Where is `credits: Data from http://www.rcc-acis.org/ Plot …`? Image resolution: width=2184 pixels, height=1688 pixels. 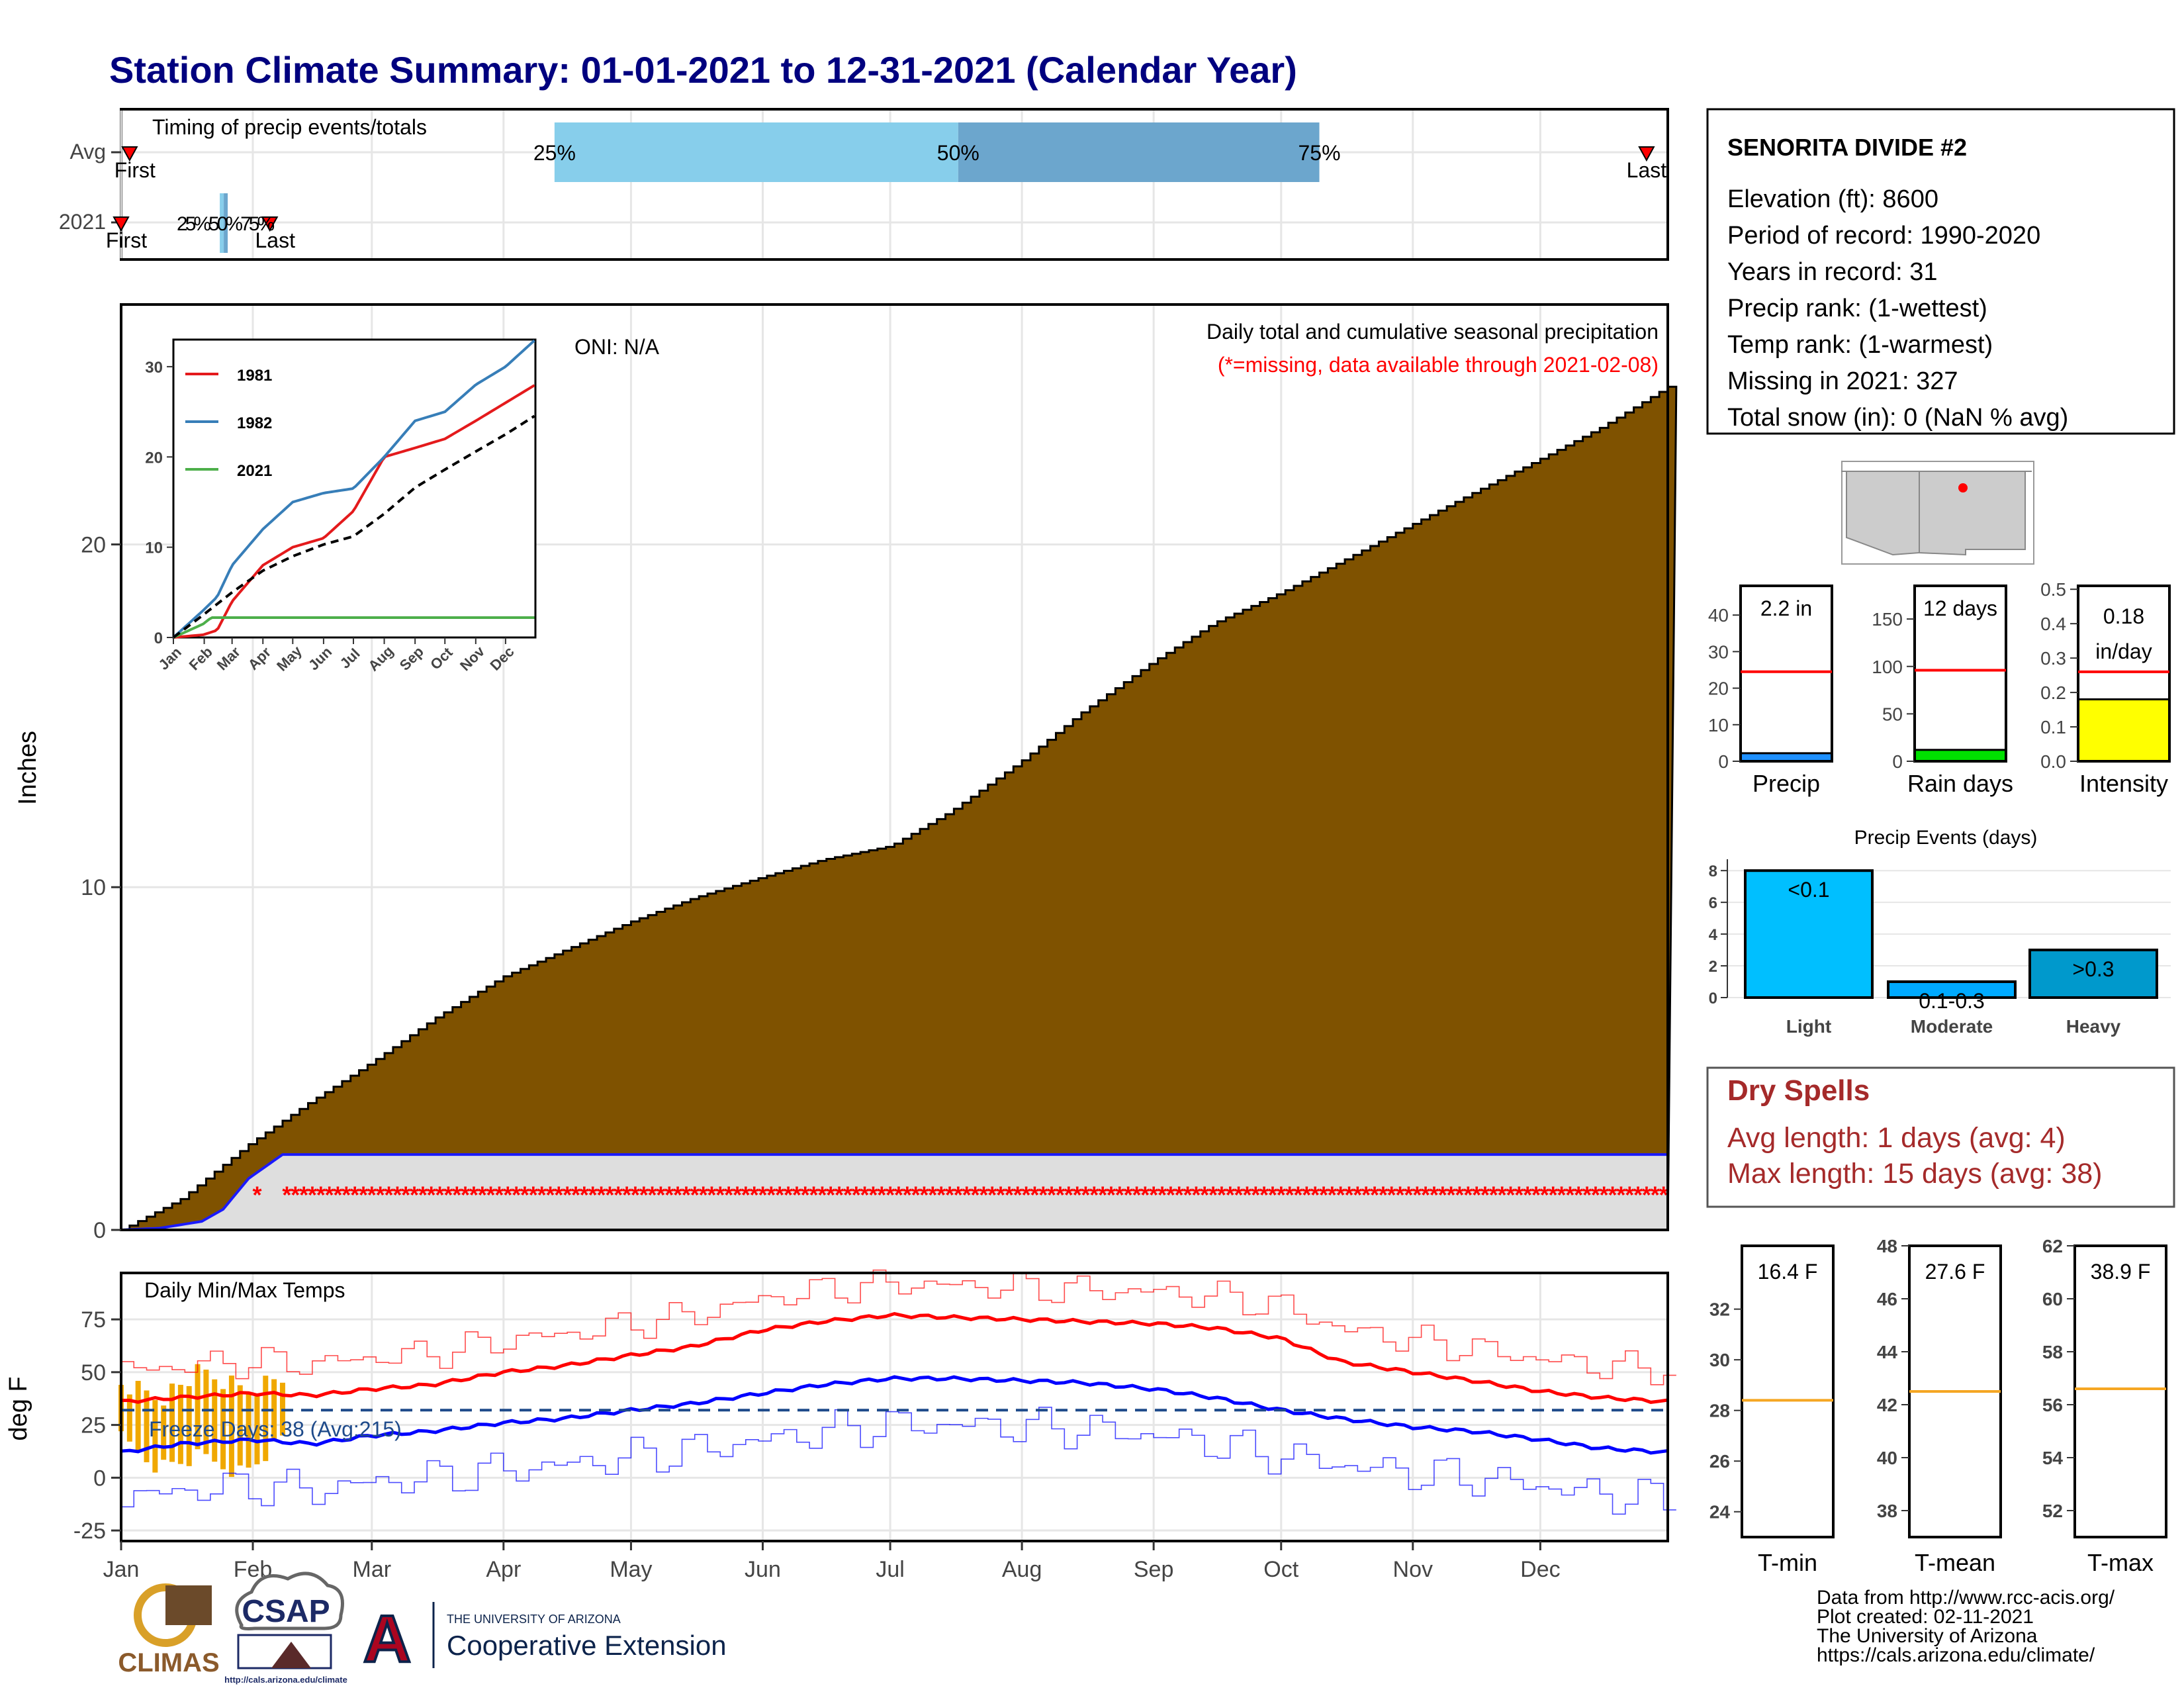
credits: Data from http://www.rcc-acis.org/ Plot … is located at coordinates (1966, 1626).